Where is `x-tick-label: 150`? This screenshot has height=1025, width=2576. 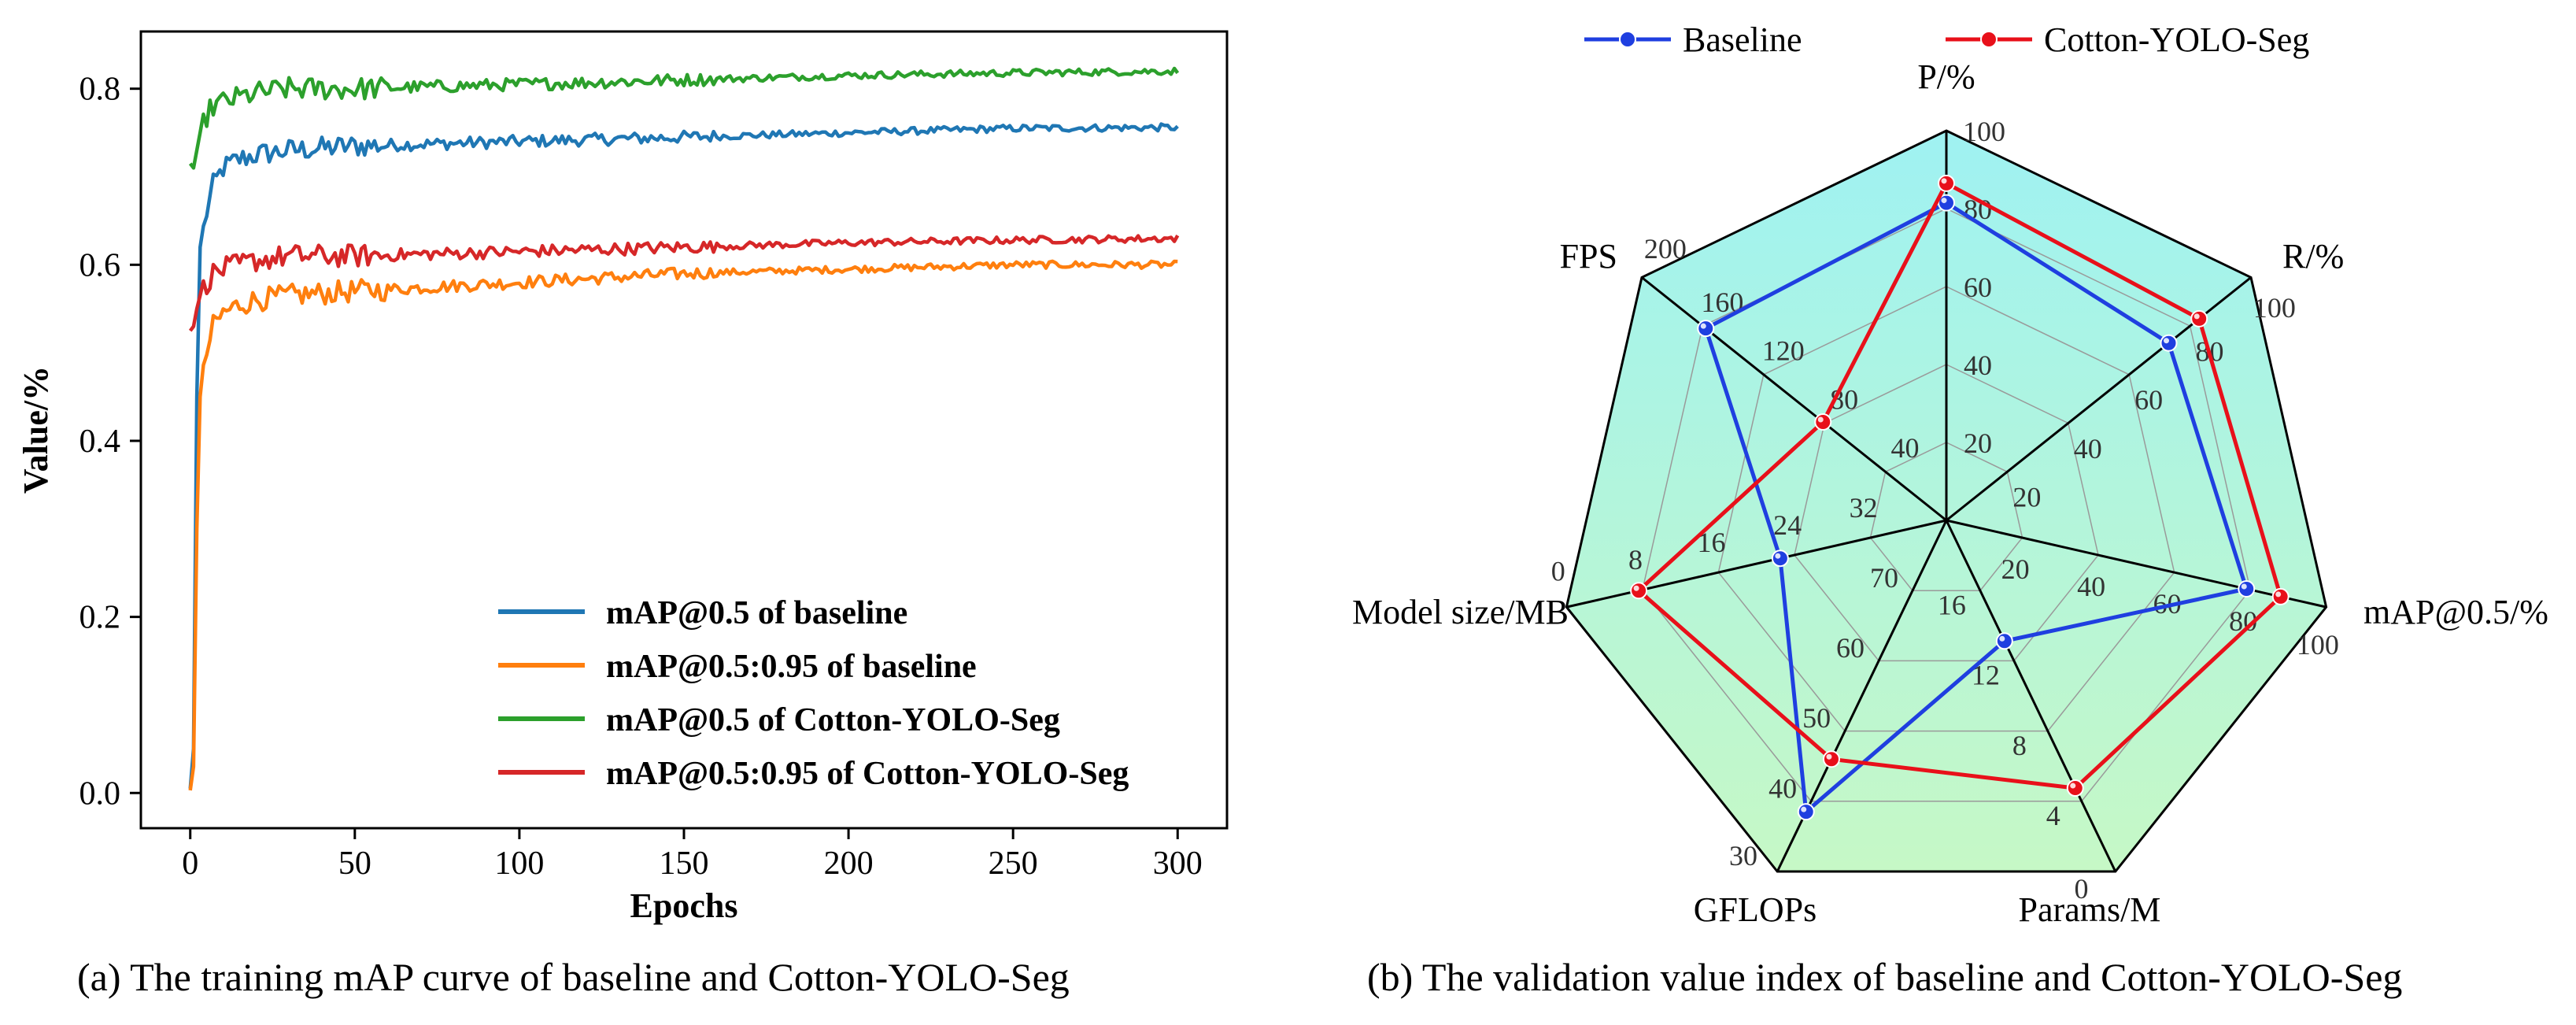 x-tick-label: 150 is located at coordinates (684, 864).